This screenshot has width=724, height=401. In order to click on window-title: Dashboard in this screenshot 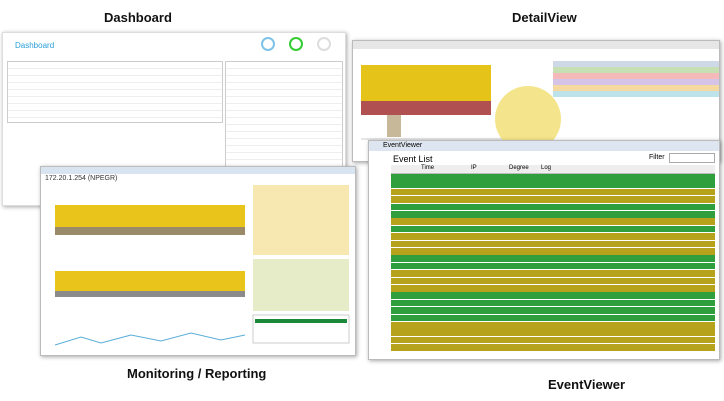, I will do `click(35, 45)`.